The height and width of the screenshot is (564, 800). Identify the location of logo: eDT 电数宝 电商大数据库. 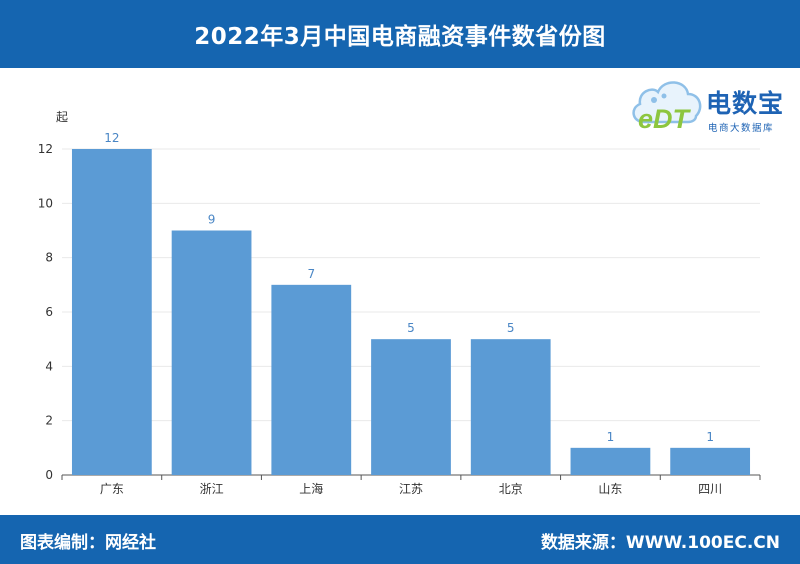
(712, 105).